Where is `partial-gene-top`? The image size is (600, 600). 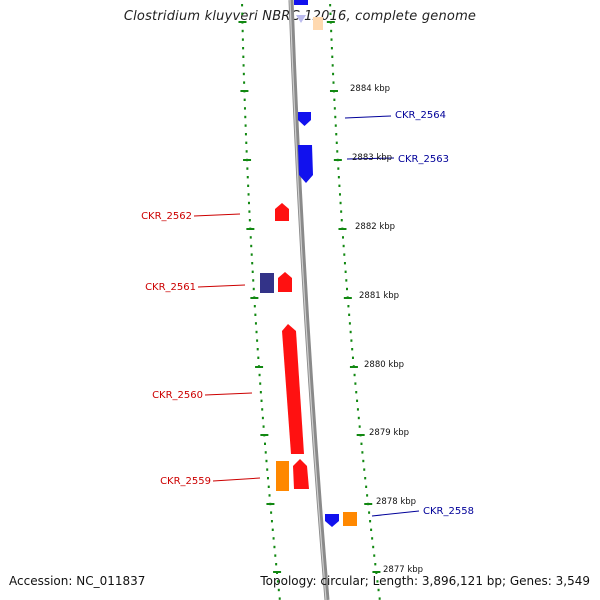
partial-gene-top is located at coordinates (301, 2).